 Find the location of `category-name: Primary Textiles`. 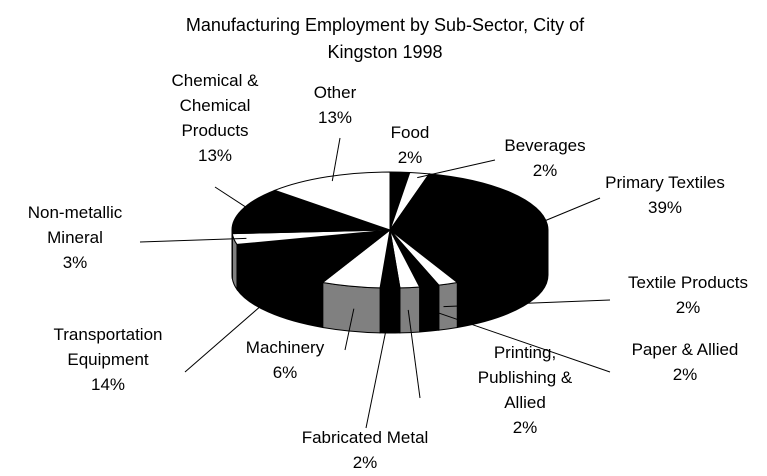

category-name: Primary Textiles is located at coordinates (665, 182).